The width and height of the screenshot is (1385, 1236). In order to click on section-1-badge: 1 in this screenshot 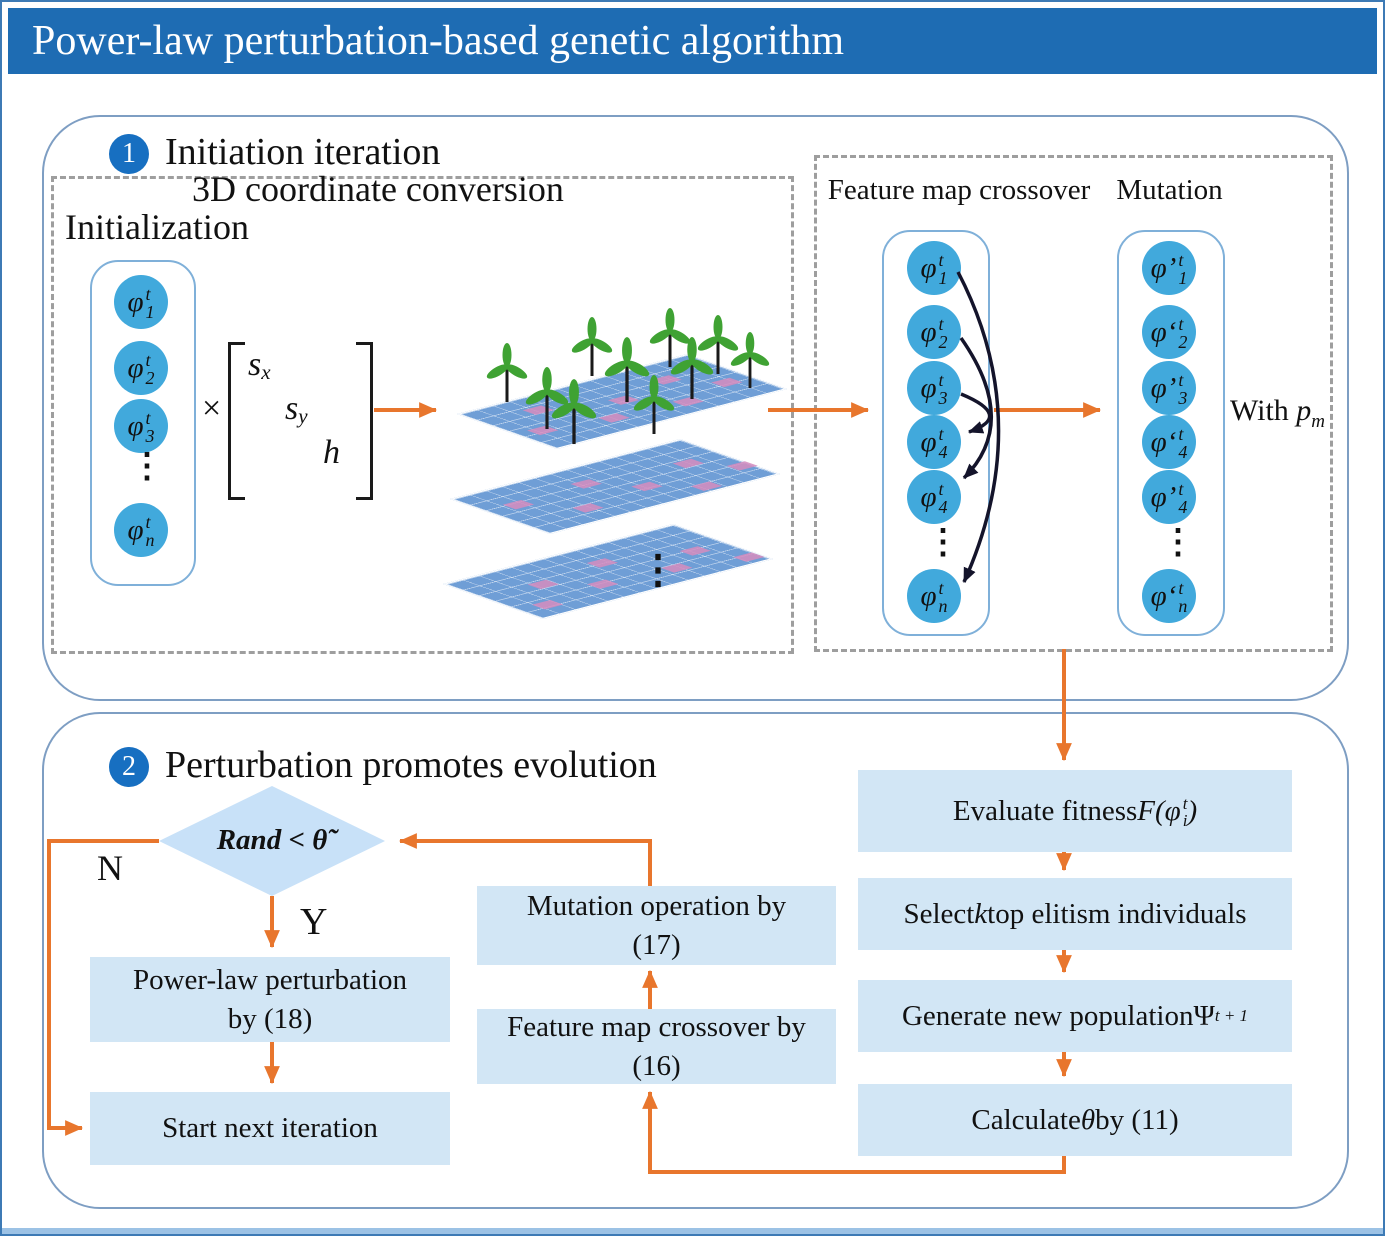, I will do `click(129, 154)`.